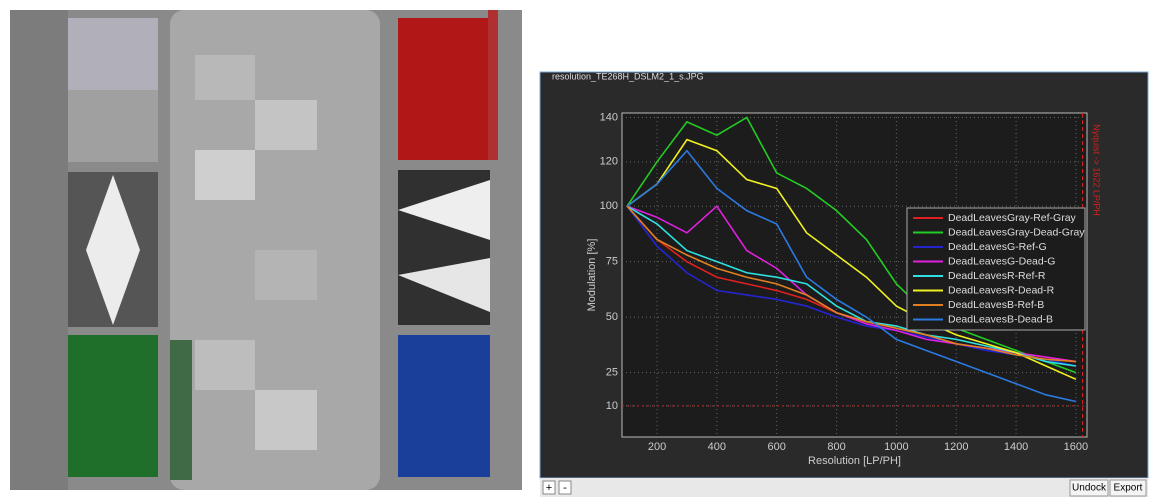 Image resolution: width=1158 pixels, height=502 pixels. Describe the element at coordinates (1076, 447) in the screenshot. I see `x-tick-label: 1600` at that location.